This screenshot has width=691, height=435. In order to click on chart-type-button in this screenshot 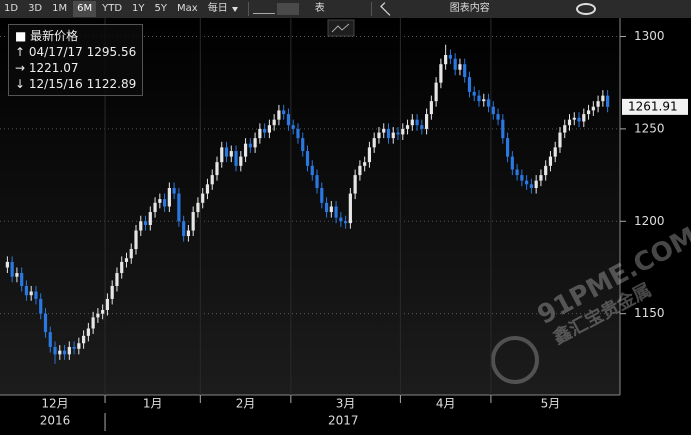, I will do `click(341, 28)`.